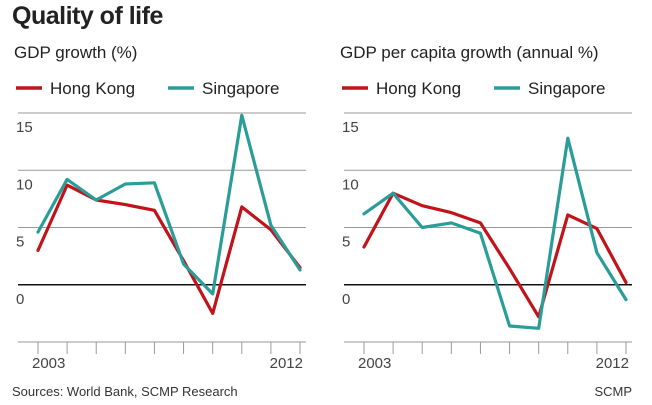 This screenshot has height=405, width=652. I want to click on chart-subtitle: GDP per capita growth (annual %), so click(469, 52).